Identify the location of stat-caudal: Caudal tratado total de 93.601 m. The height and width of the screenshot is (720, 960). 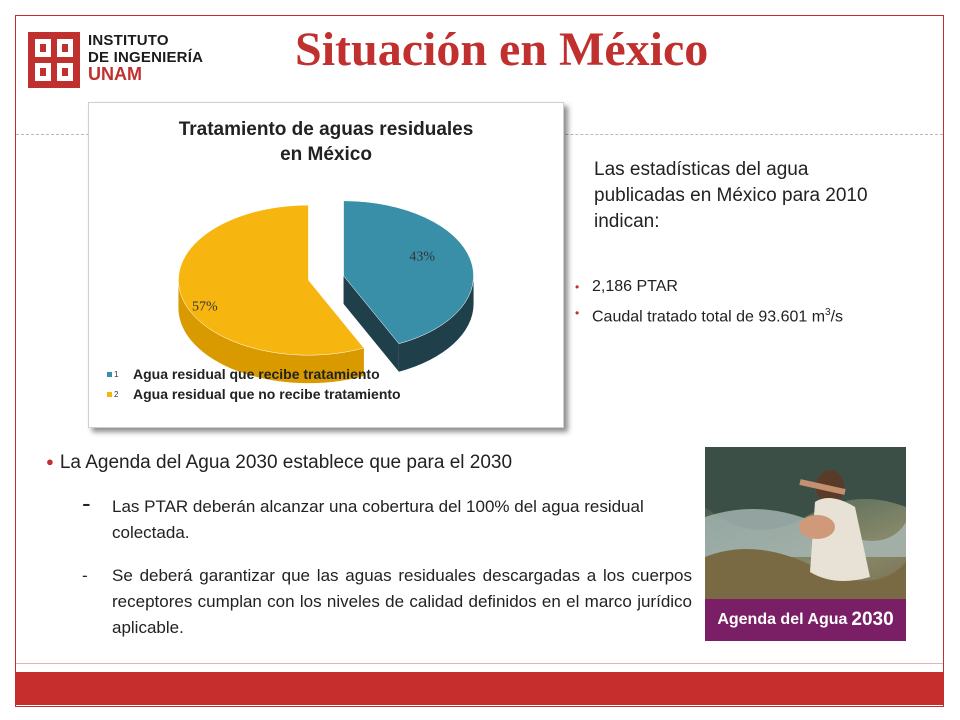
(709, 317).